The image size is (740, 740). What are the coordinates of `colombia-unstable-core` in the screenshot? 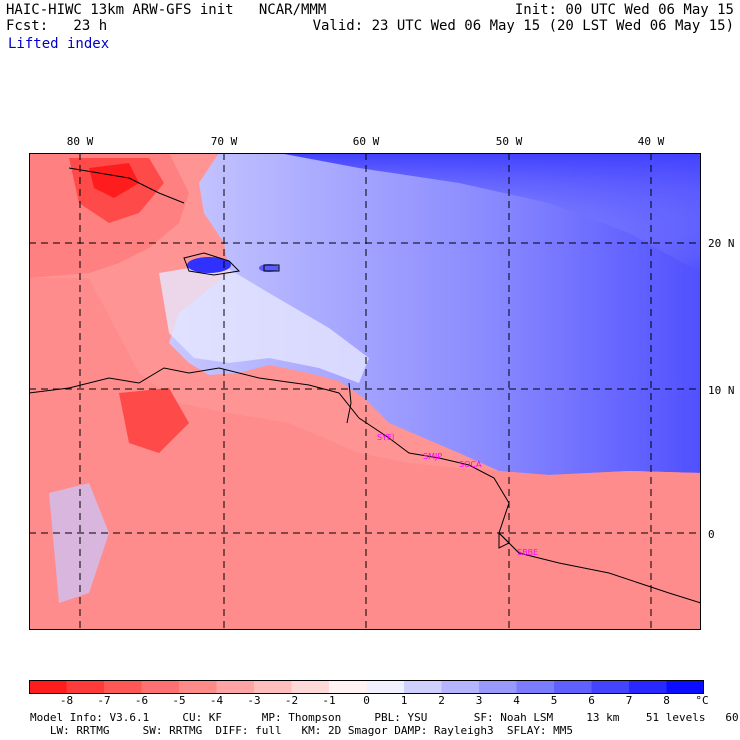 It's located at (154, 420).